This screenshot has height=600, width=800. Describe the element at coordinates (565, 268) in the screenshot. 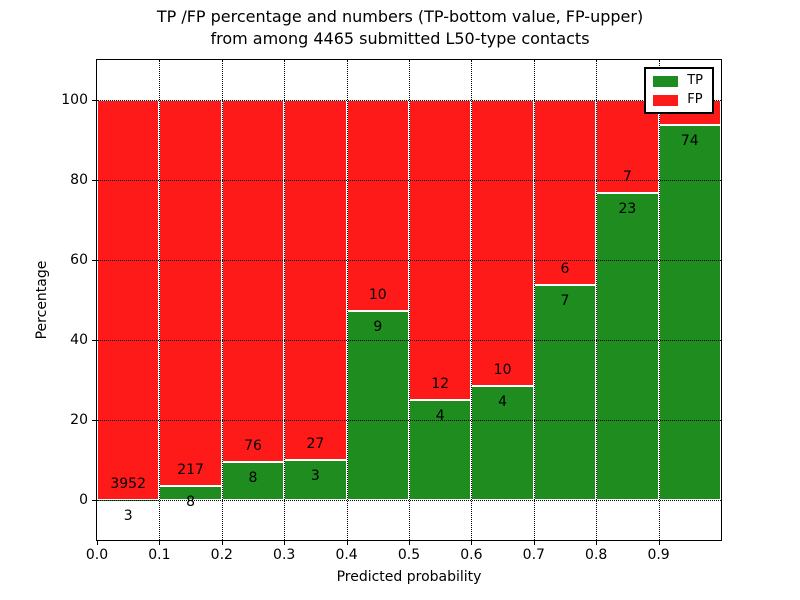

I see `bar-fp-count-label: 6` at that location.